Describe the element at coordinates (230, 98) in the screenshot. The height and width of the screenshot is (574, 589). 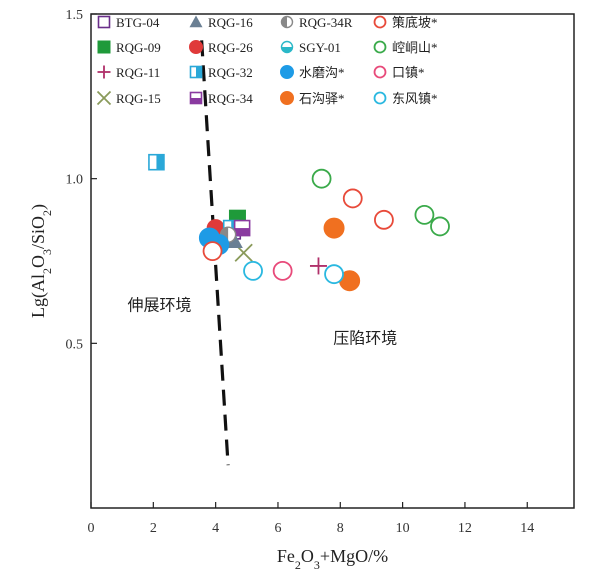
I see `legend-label: RQG-34` at that location.